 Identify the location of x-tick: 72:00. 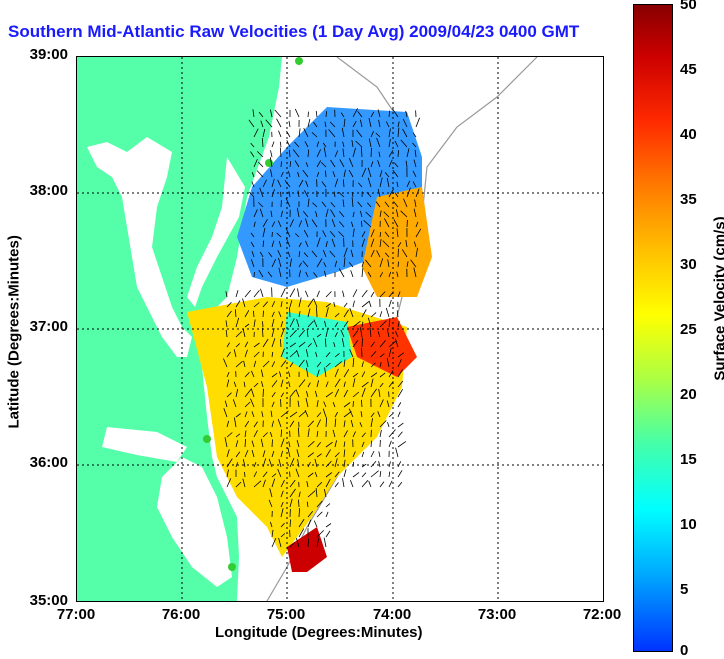
(602, 614).